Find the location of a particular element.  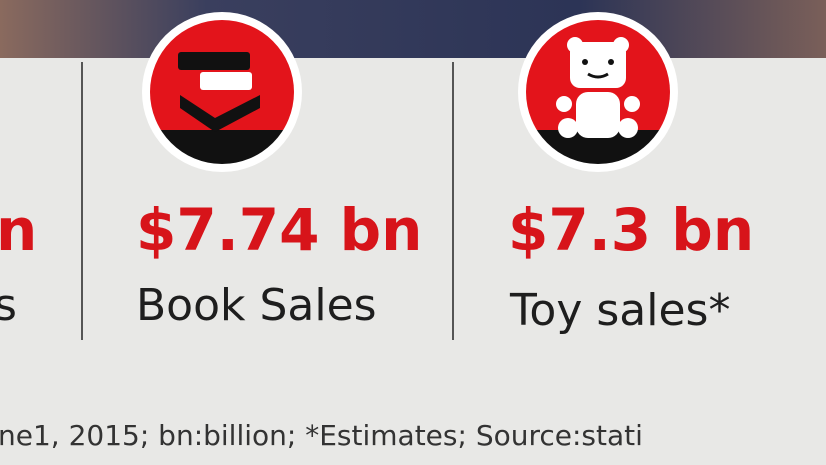

label: Book Sales is located at coordinates (256, 305).